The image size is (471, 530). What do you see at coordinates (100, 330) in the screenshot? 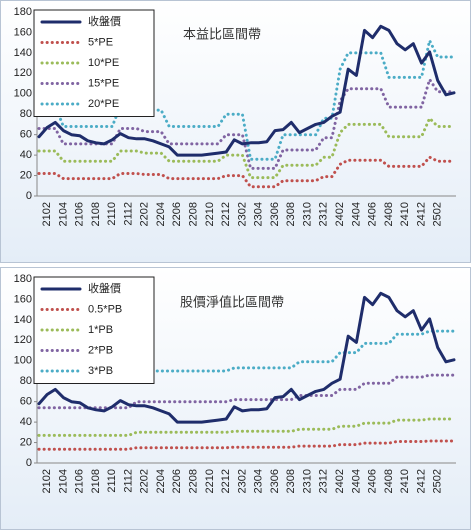
I see `legend-label: 1*PB` at bounding box center [100, 330].